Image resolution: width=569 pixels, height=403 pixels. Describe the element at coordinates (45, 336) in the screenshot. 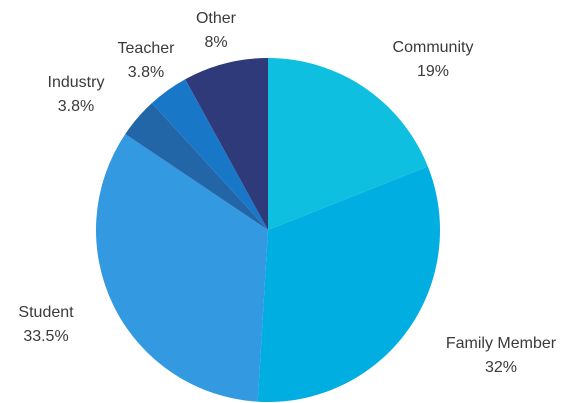

I see `slice-value-student: 33.5%` at that location.